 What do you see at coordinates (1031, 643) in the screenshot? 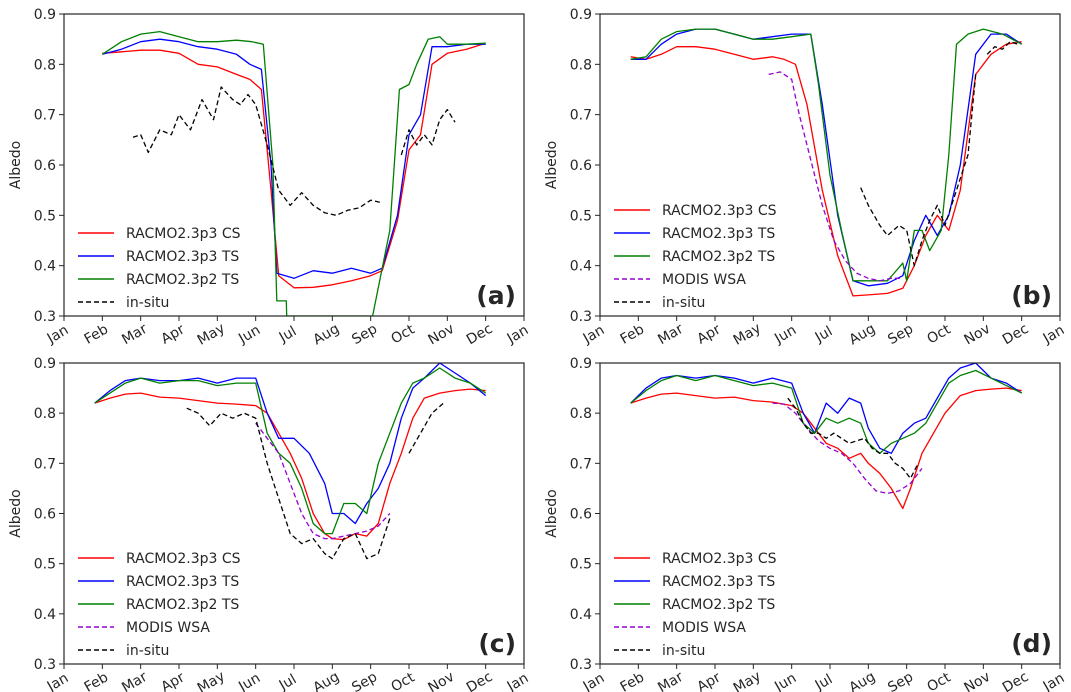
I see `panel-label: (d)` at bounding box center [1031, 643].